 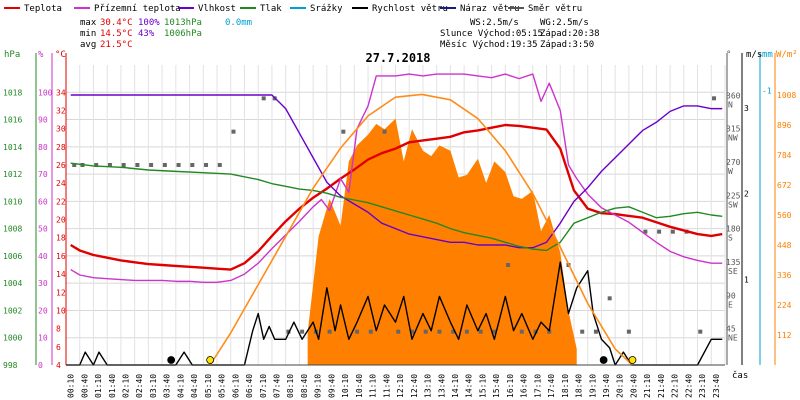 I want to click on direction-tick-label: 270, so click(x=733, y=162).